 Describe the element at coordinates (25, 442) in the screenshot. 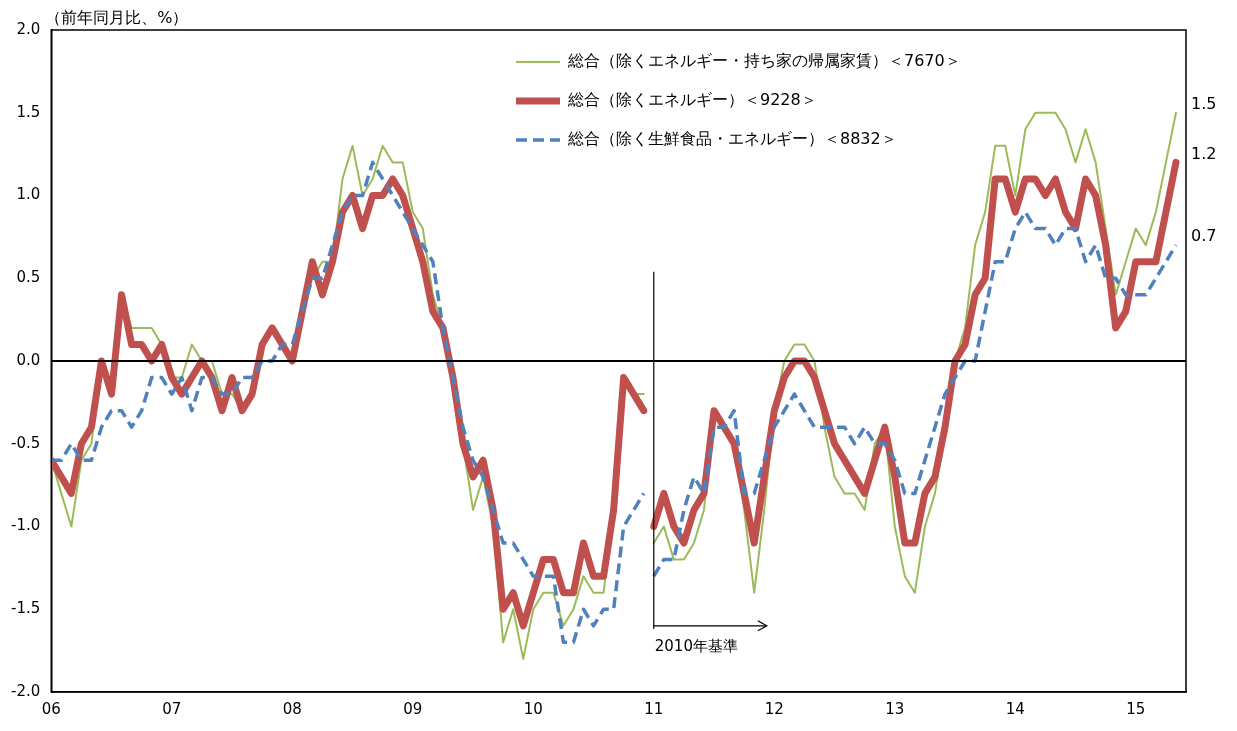

I see `y-tick-label: -0.5` at that location.